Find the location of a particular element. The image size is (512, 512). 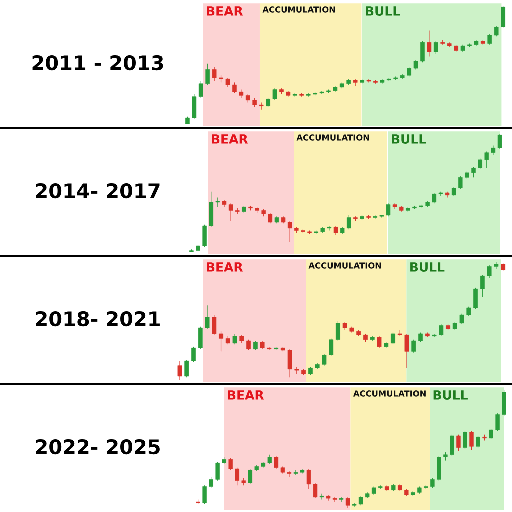

text: 2014- 2017 is located at coordinates (98, 191).